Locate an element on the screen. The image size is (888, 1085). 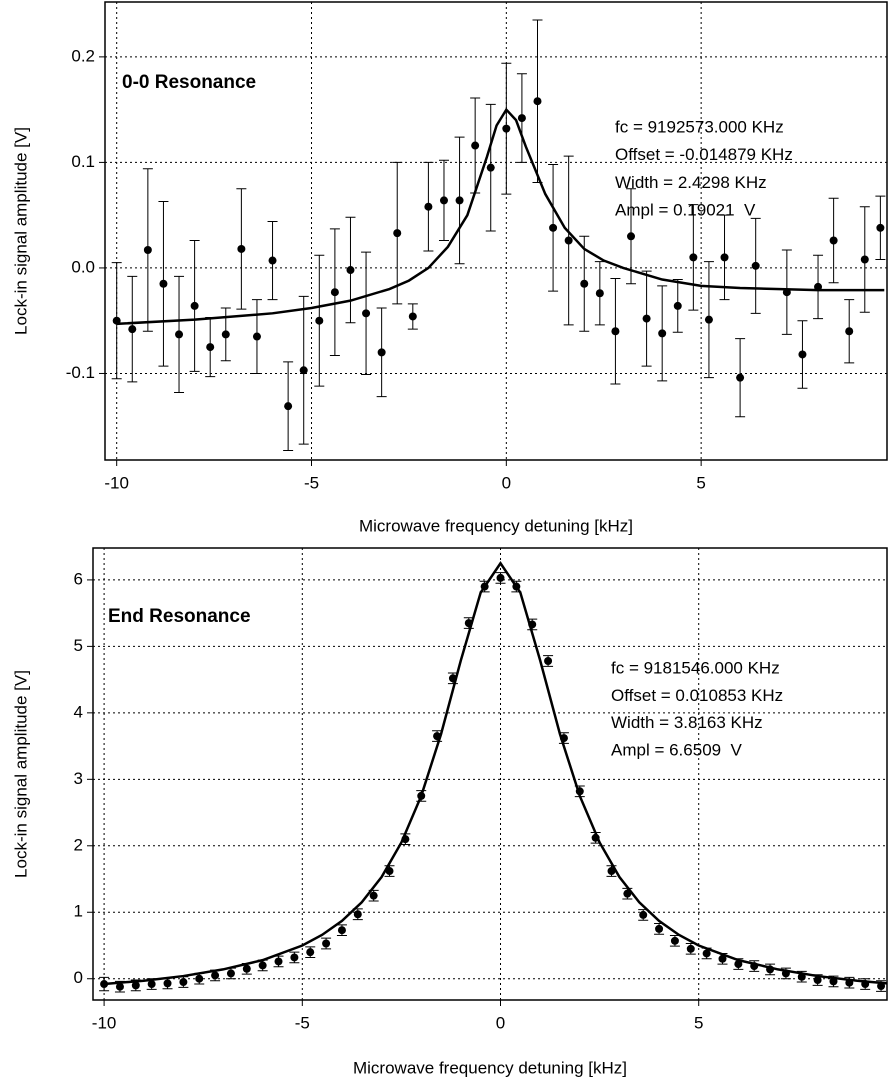
y-tick-label: 2 is located at coordinates (78, 844).